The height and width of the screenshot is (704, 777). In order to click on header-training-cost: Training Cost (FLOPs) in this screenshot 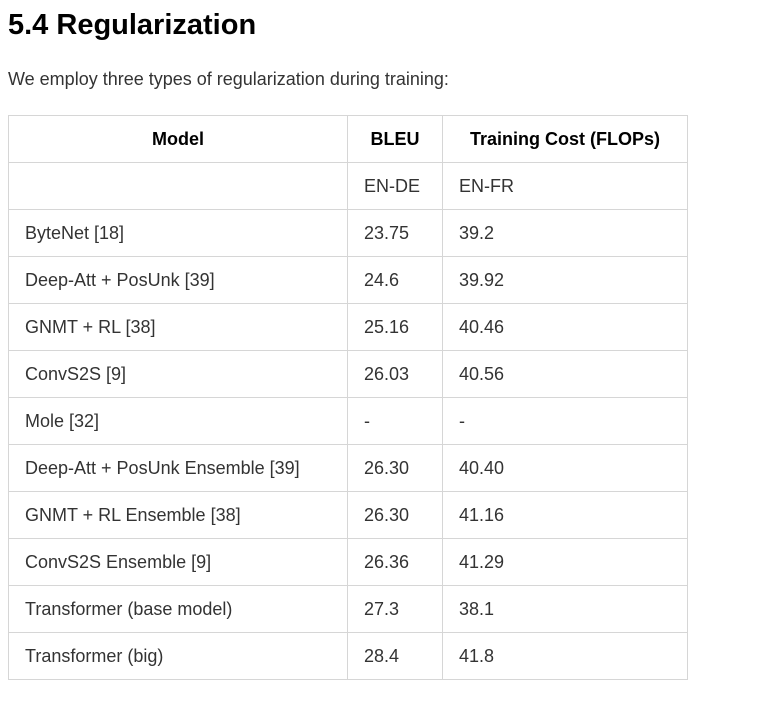, I will do `click(565, 139)`.